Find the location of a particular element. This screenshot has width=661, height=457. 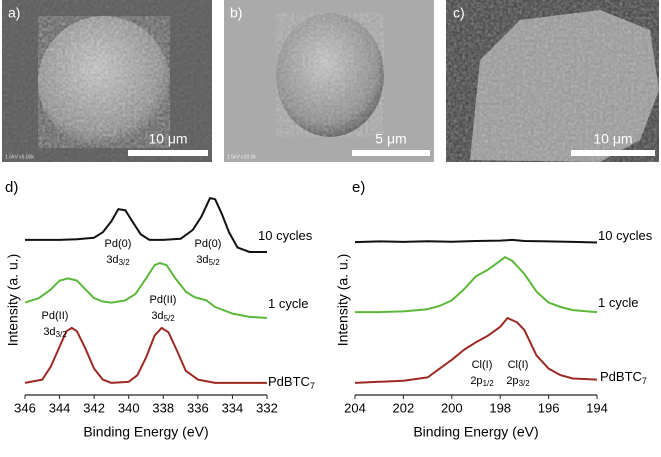

x-tick-label: 198 is located at coordinates (500, 407).